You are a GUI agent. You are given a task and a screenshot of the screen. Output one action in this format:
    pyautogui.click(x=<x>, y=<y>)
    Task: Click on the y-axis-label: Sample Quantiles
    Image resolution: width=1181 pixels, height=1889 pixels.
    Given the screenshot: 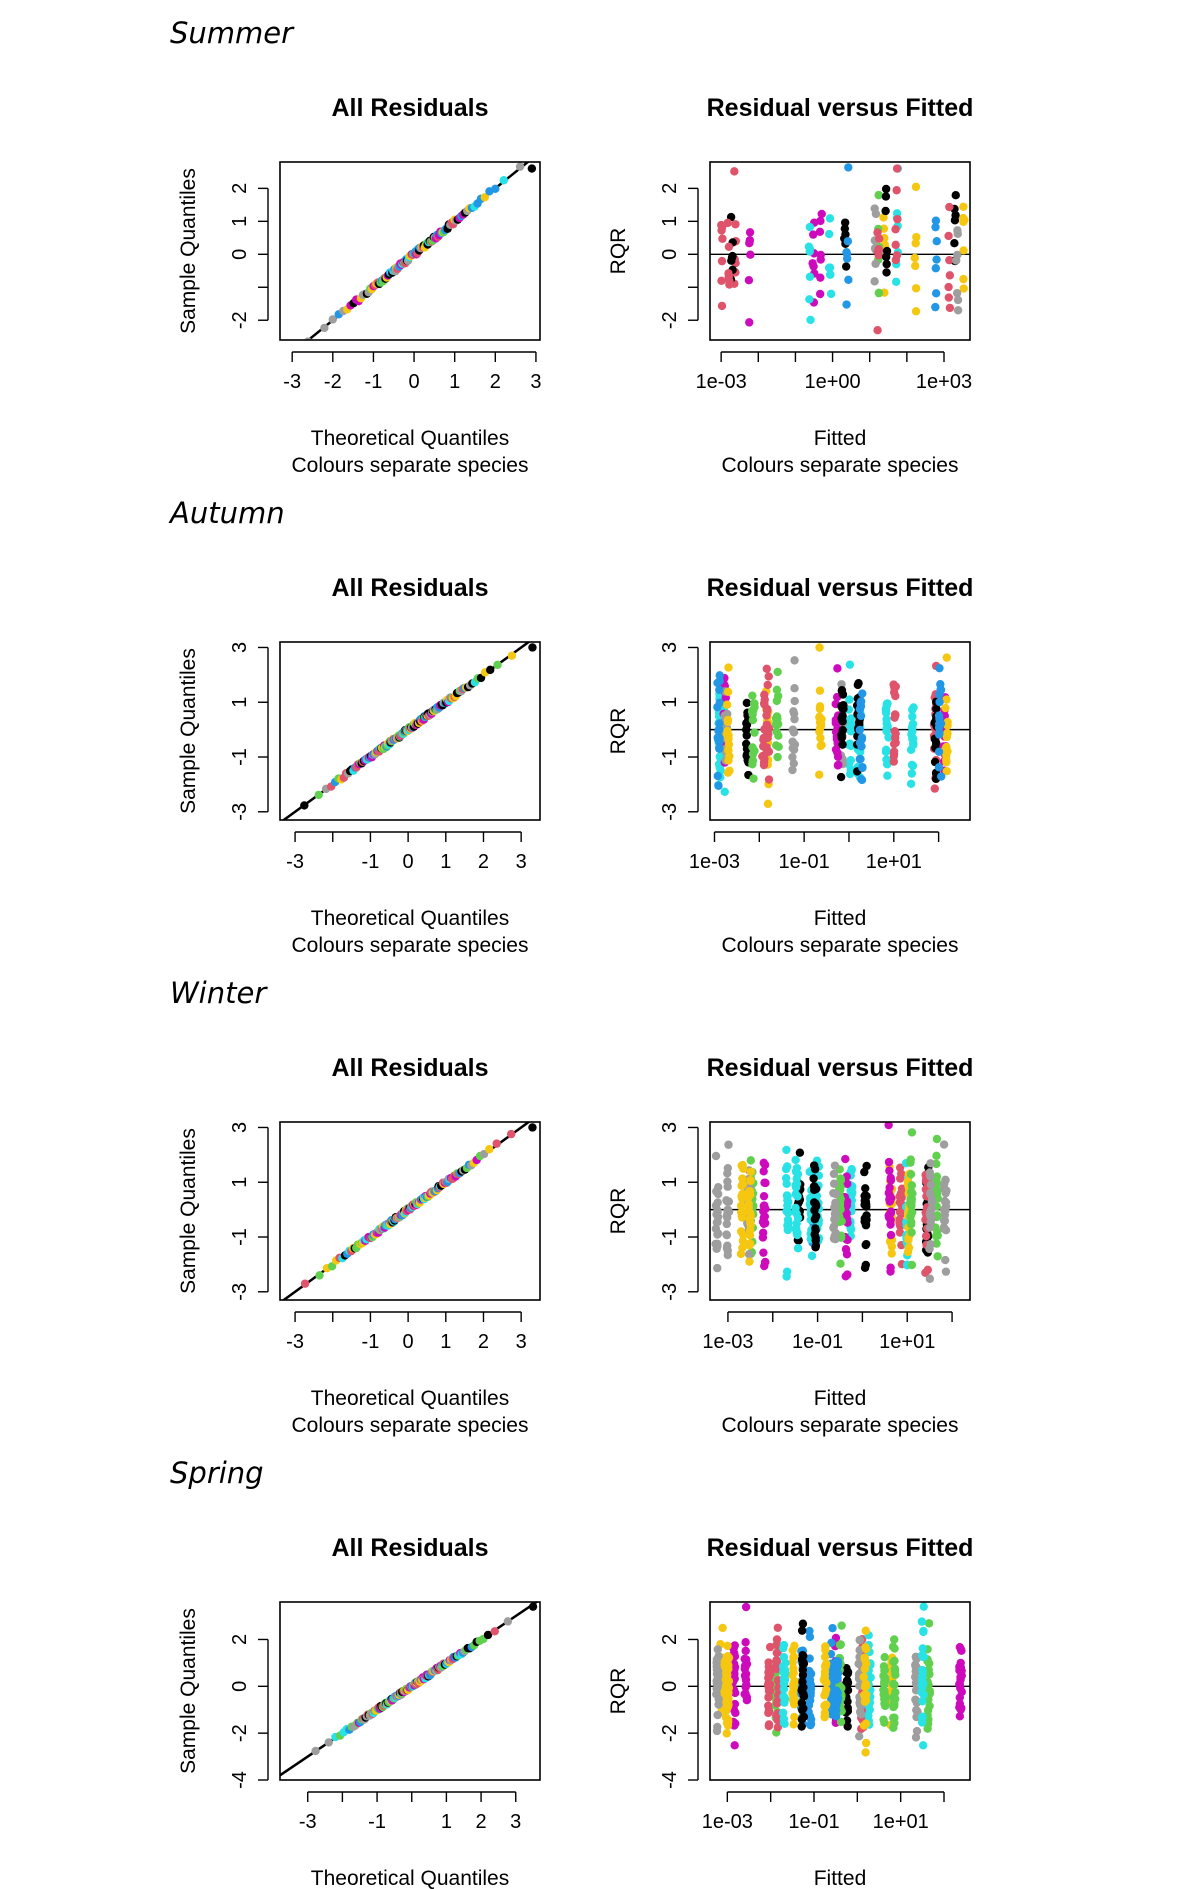 What is the action you would take?
    pyautogui.click(x=188, y=251)
    